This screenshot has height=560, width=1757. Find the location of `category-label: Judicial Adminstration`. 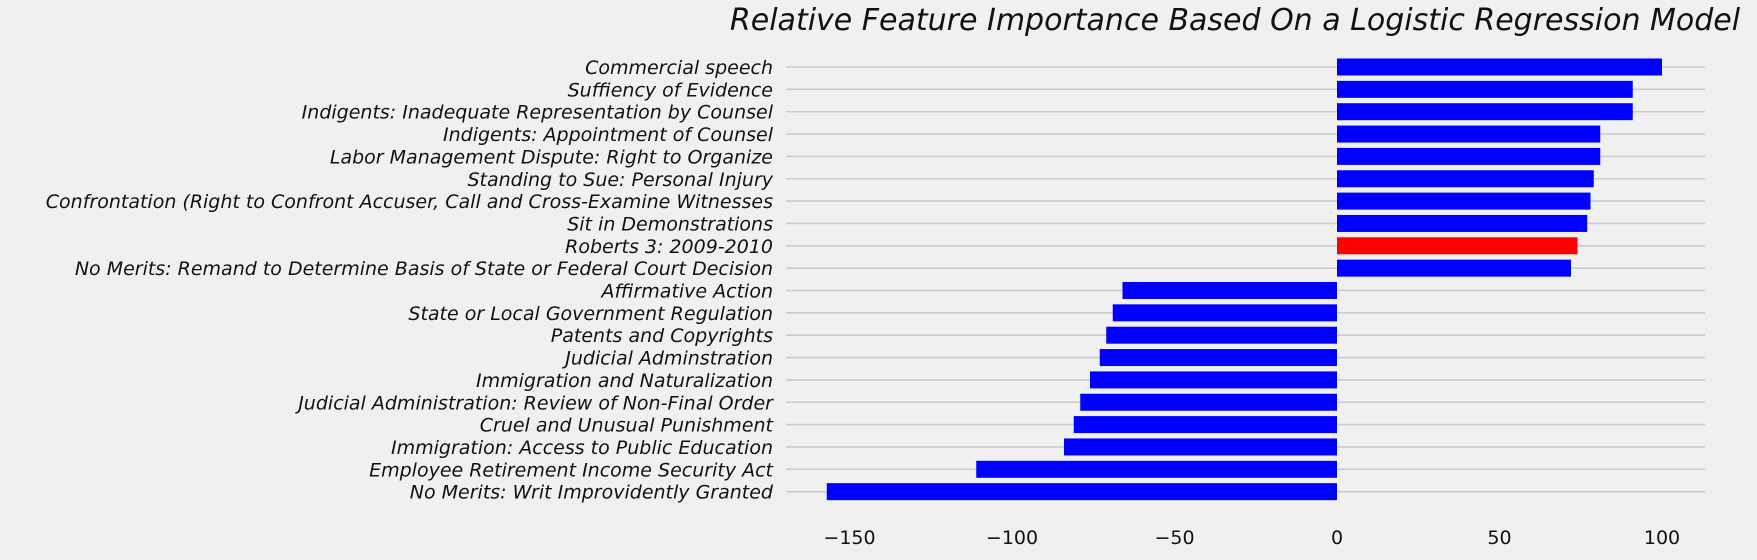

category-label: Judicial Adminstration is located at coordinates (667, 359).